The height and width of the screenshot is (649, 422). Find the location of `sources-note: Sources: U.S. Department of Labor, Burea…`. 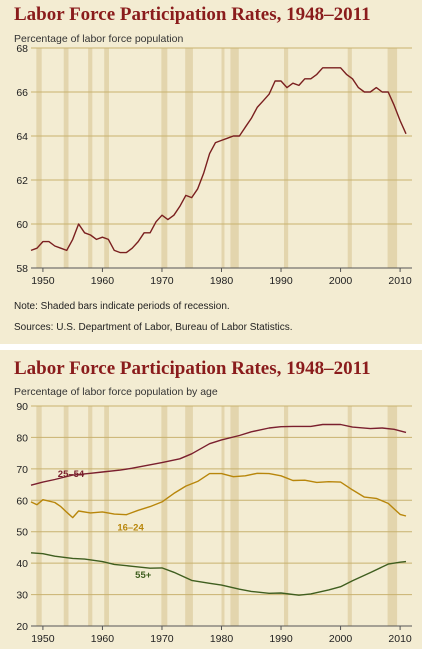

sources-note: Sources: U.S. Department of Labor, Burea… is located at coordinates (153, 327).